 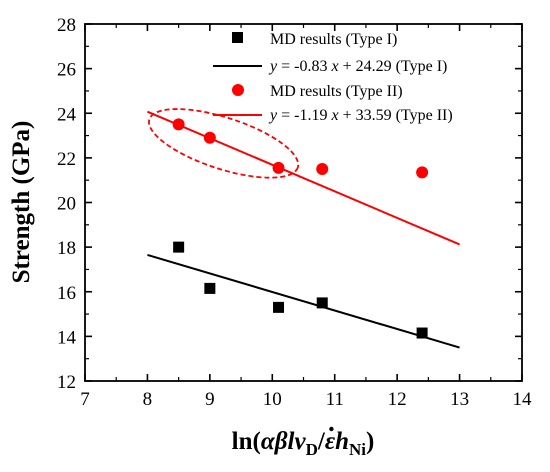 I want to click on y-axis-title: Strength (GPa), so click(x=21, y=202).